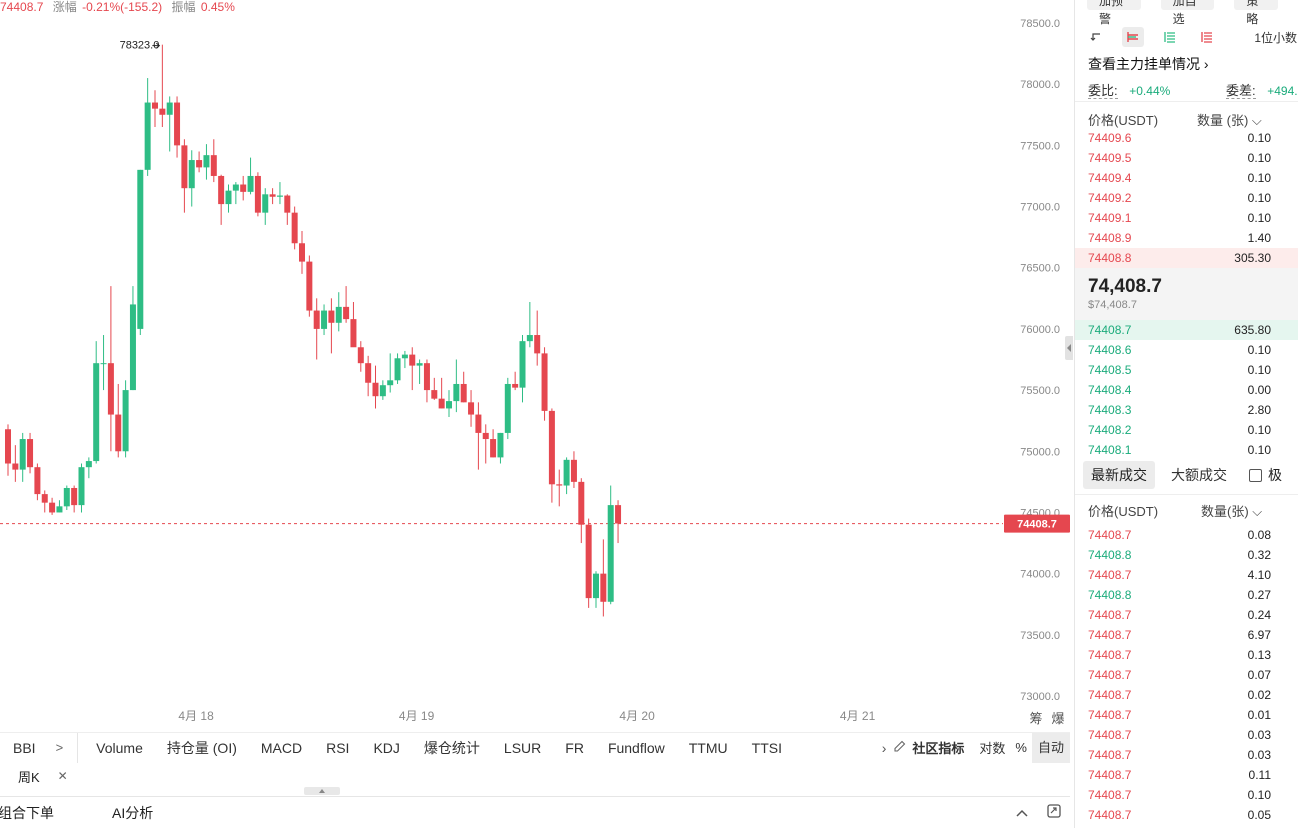  Describe the element at coordinates (1259, 795) in the screenshot. I see `trade-qty: 0.10` at that location.